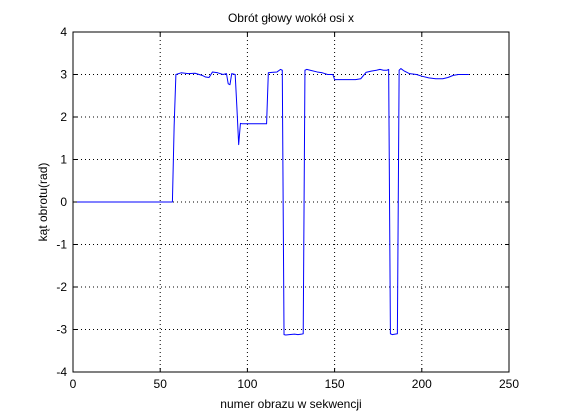 The height and width of the screenshot is (420, 561). Describe the element at coordinates (63, 75) in the screenshot. I see `y-tick-label: 3` at that location.